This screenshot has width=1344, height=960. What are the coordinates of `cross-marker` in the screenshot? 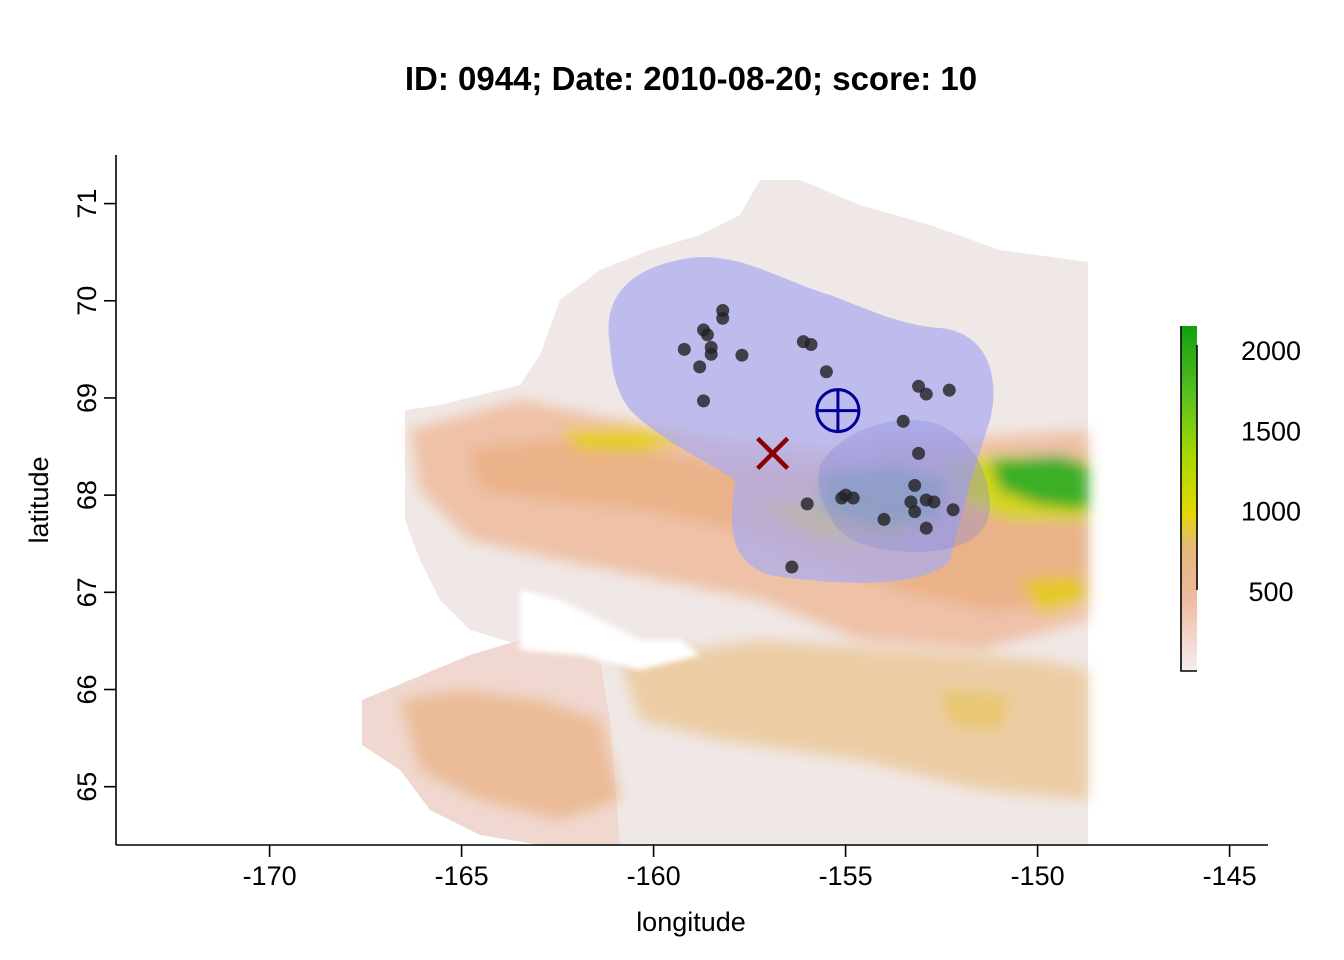 It's located at (773, 453).